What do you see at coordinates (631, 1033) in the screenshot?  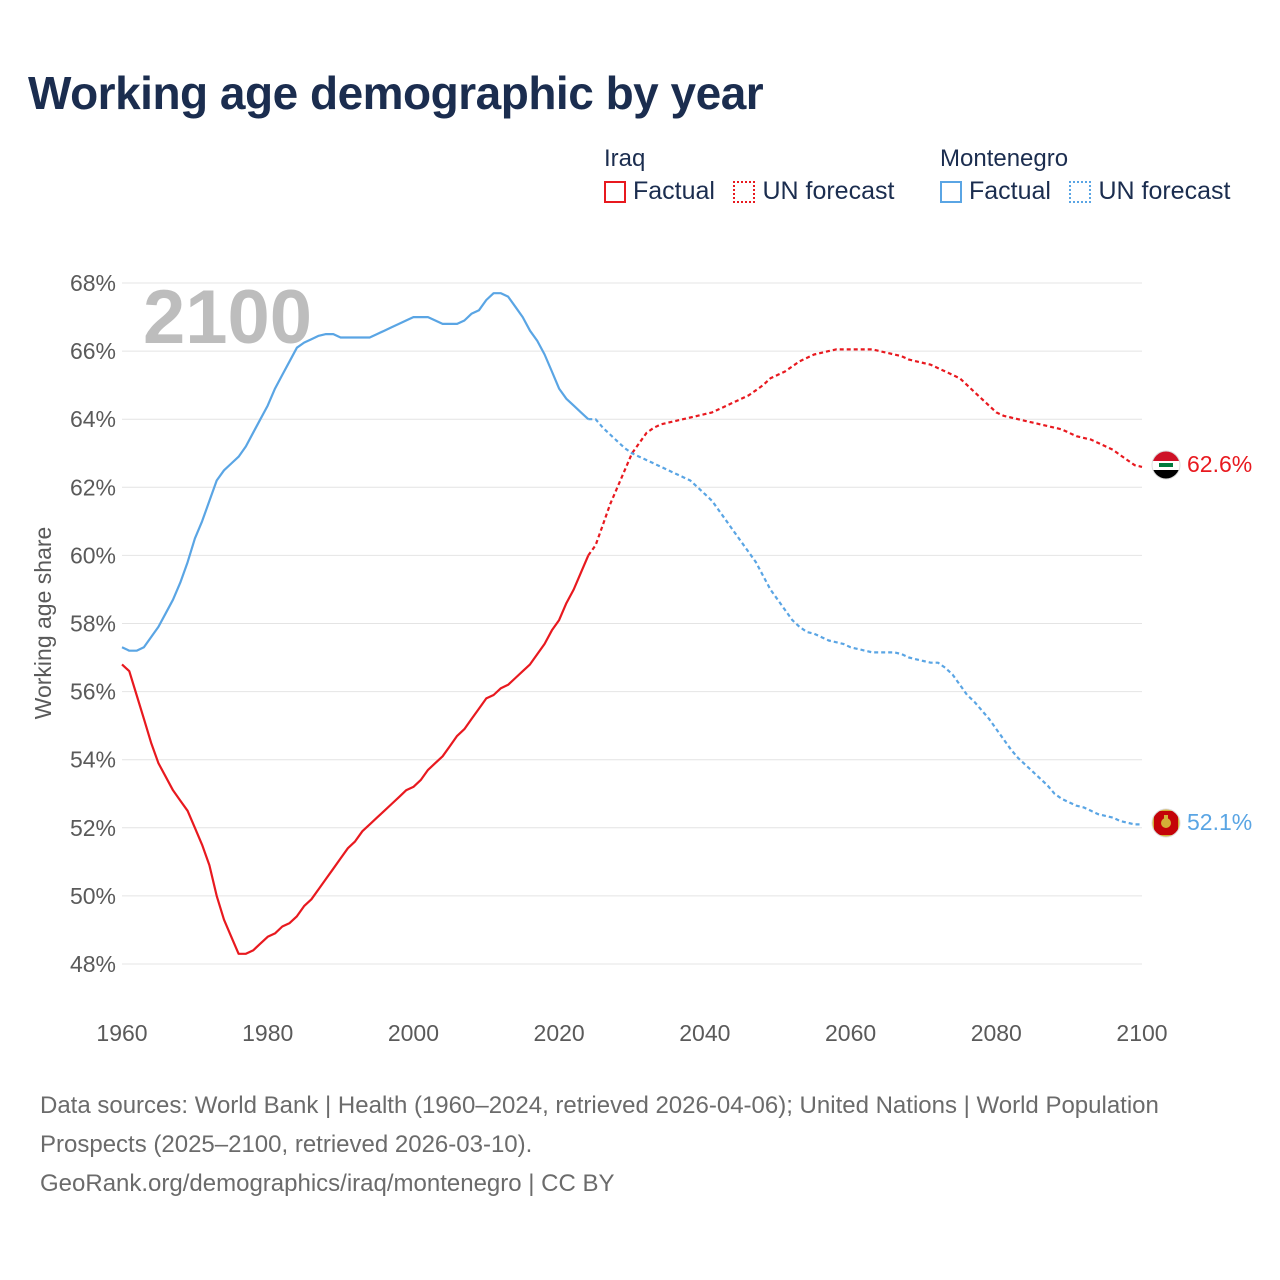 I see `x-axis-ticks: 1960 1980 2000 2020 2040 2060 2080 2100` at bounding box center [631, 1033].